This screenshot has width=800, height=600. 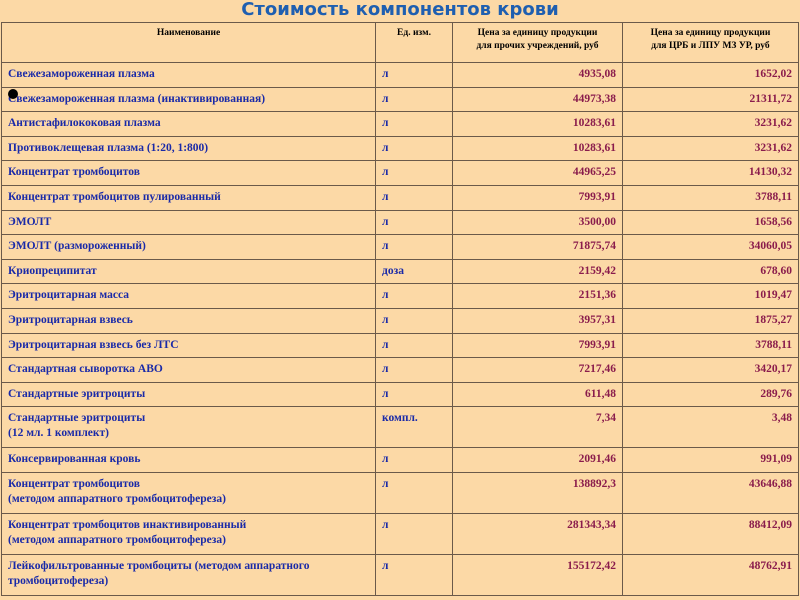 I want to click on price-crb-cell: 21311,72, so click(x=710, y=99).